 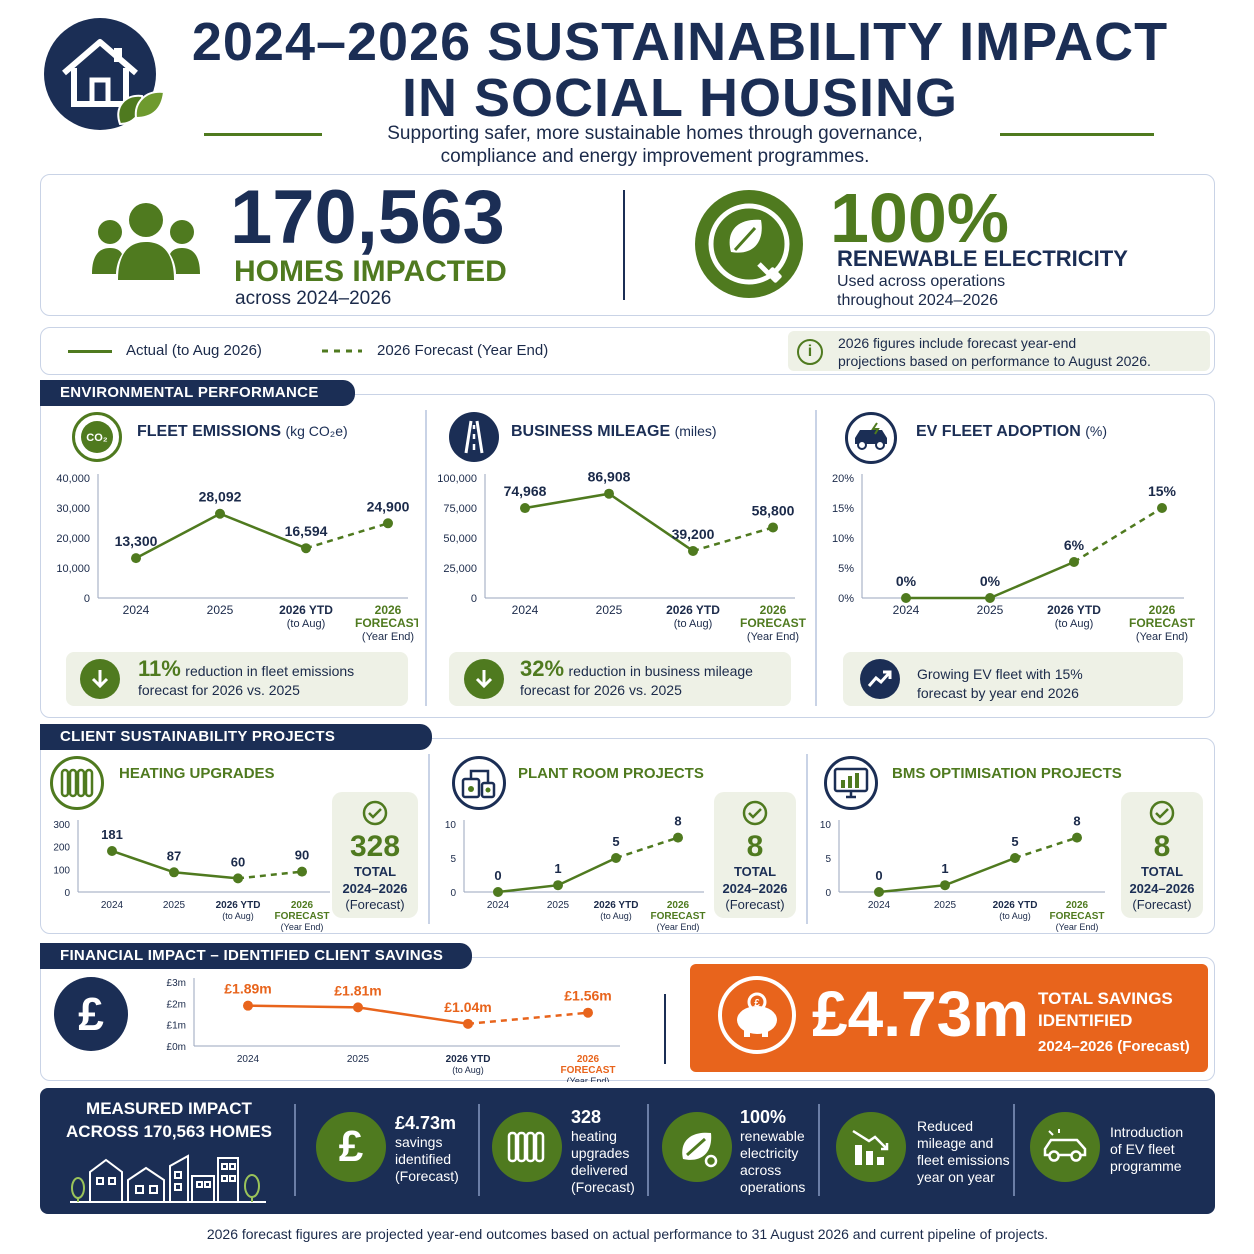 I want to click on y-tick-label: £2m, so click(x=176, y=1004).